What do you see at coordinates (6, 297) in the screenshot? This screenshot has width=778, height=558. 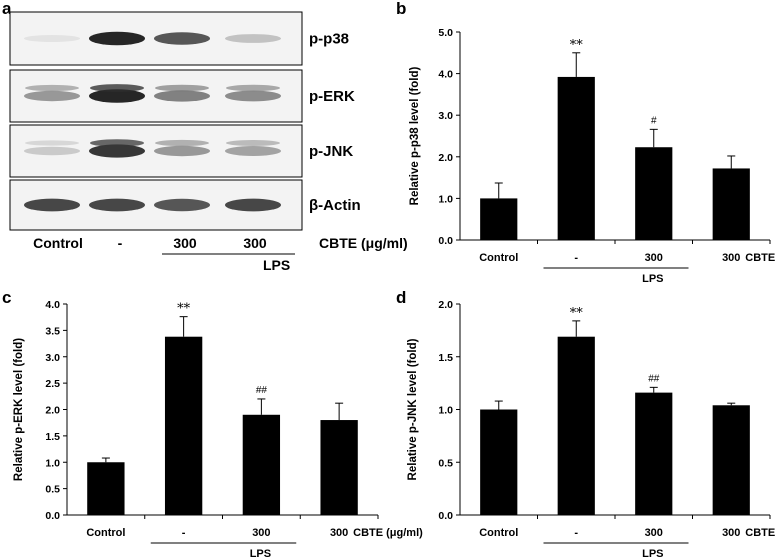 I see `panel-letter-c: c` at bounding box center [6, 297].